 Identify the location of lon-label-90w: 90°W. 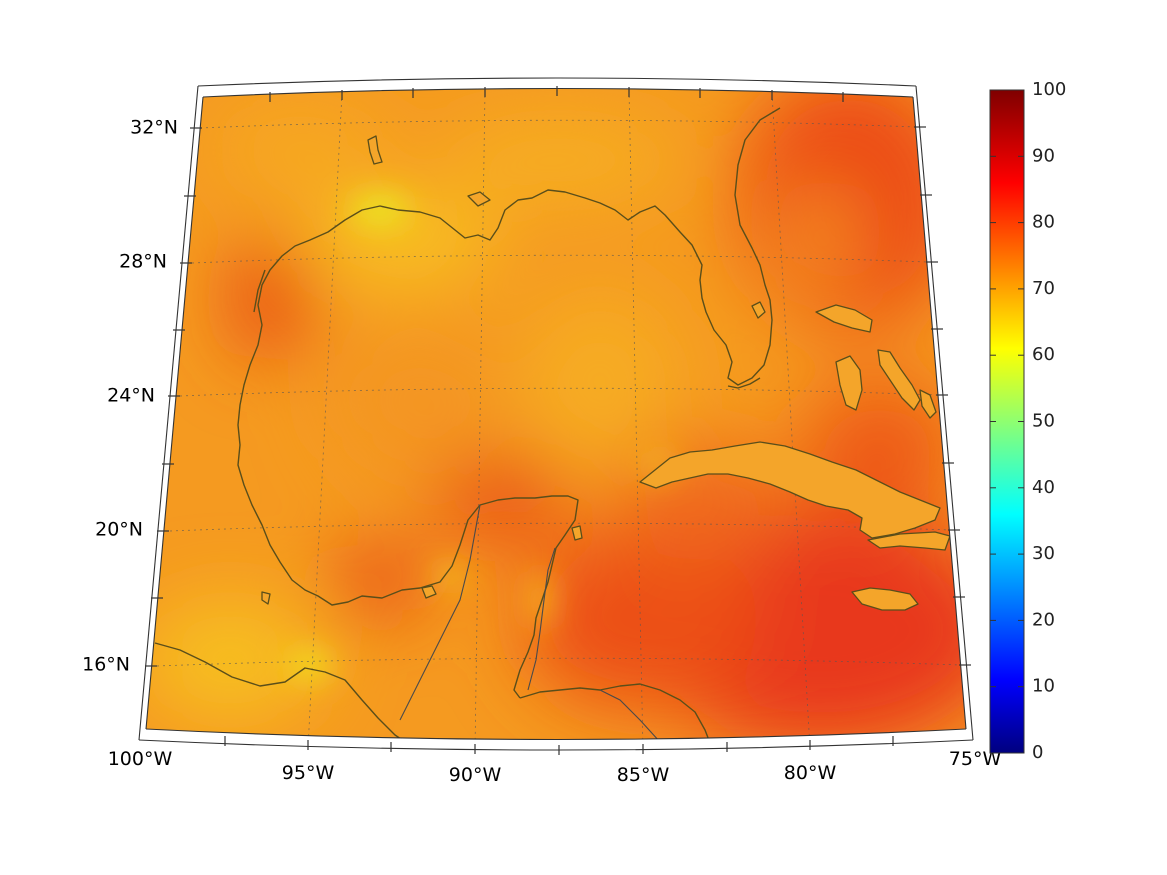
(475, 775).